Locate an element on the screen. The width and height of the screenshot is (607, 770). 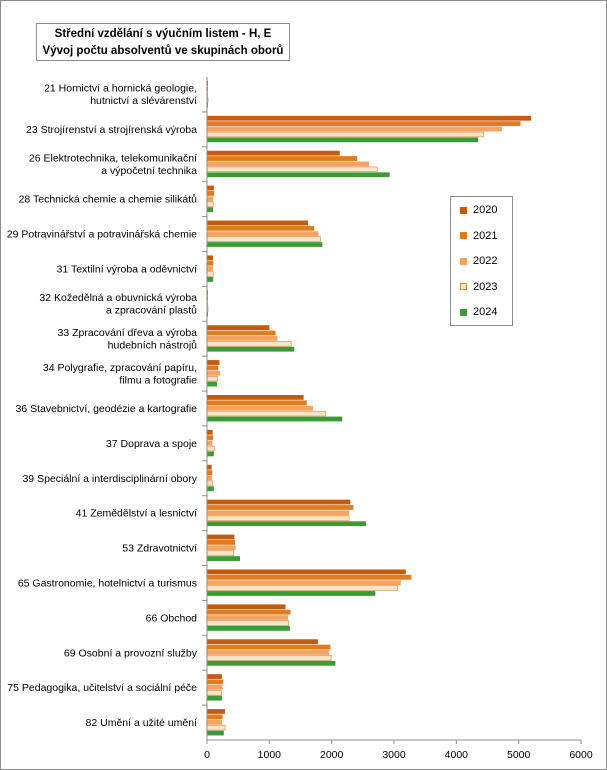
category-label: 69 Osobní a provozní služby is located at coordinates (131, 653).